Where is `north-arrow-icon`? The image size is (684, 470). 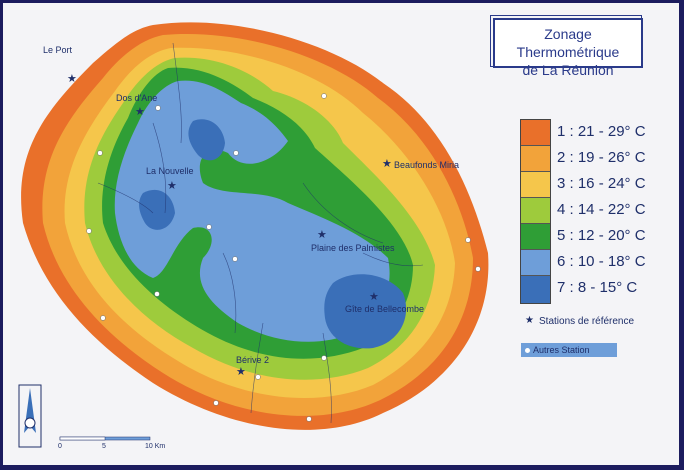 north-arrow-icon is located at coordinates (30, 416).